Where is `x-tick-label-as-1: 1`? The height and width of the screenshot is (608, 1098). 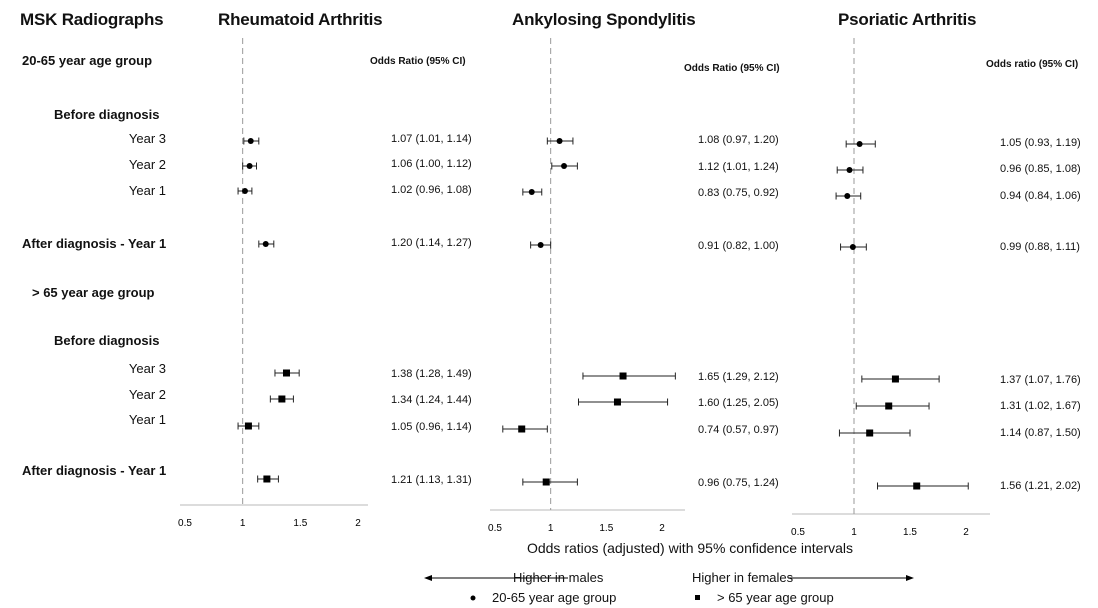
x-tick-label-as-1: 1 is located at coordinates (551, 528).